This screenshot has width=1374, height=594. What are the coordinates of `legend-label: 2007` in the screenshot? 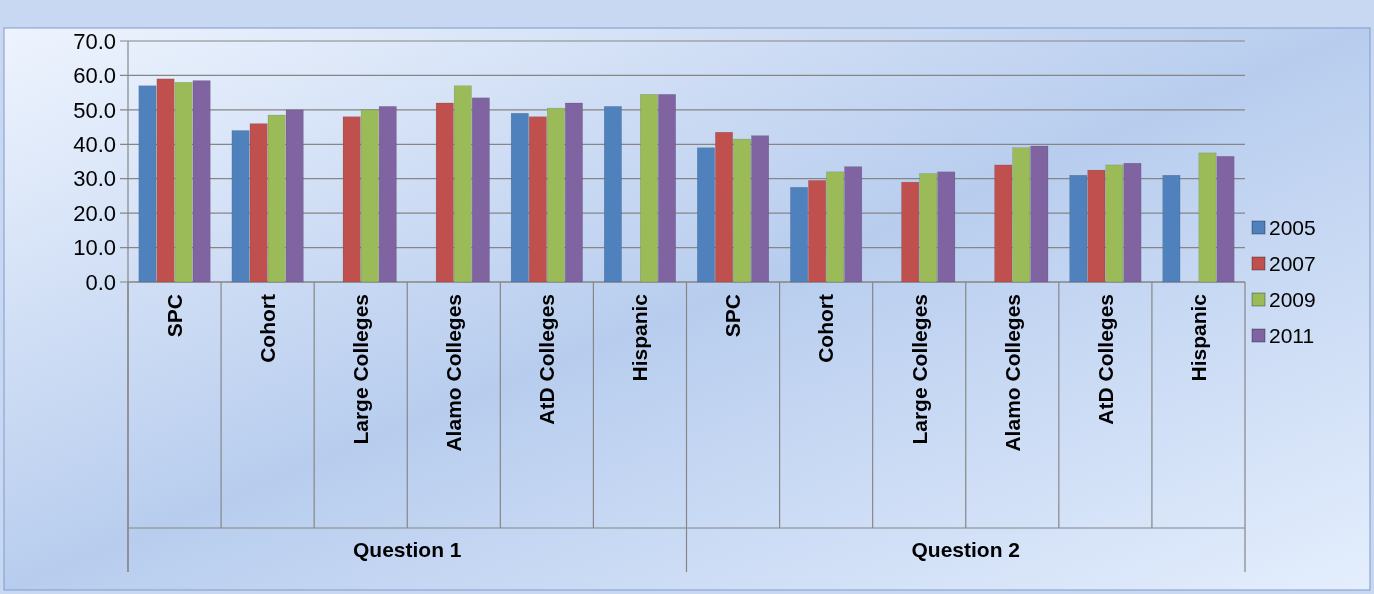 It's located at (1292, 264).